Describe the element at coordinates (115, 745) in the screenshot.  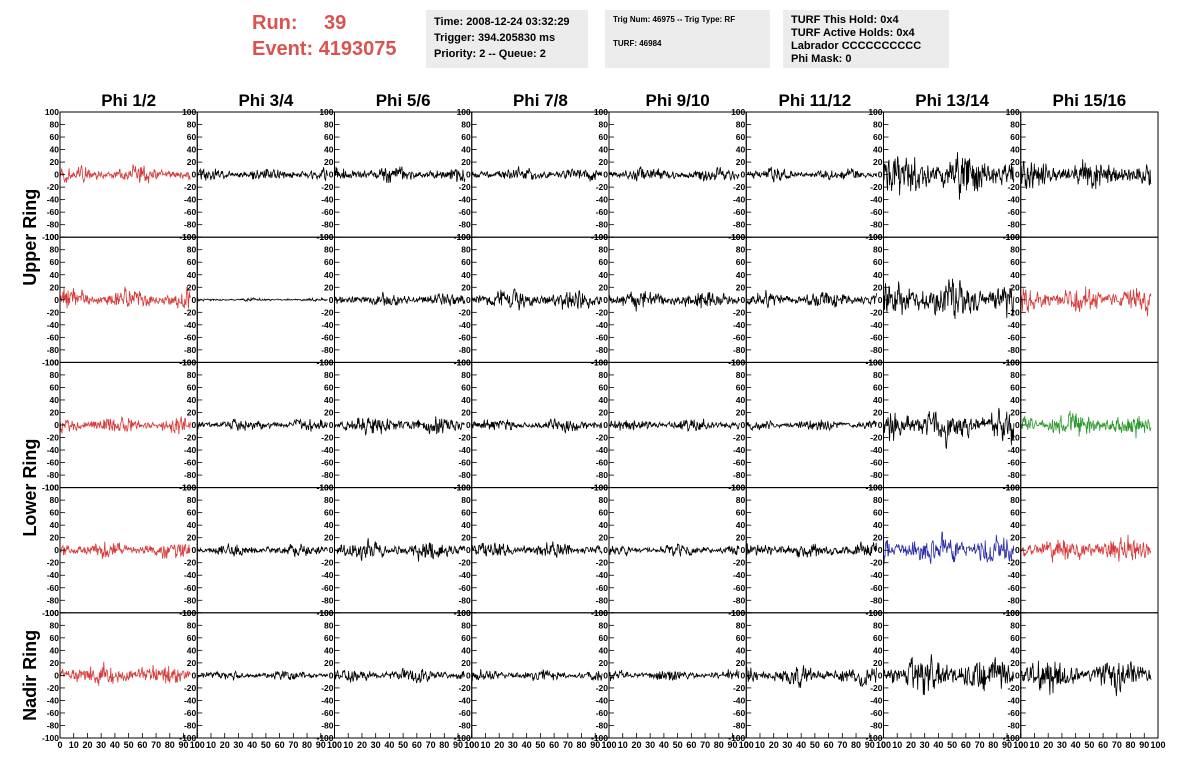
I see `x-tick-label: 40` at that location.